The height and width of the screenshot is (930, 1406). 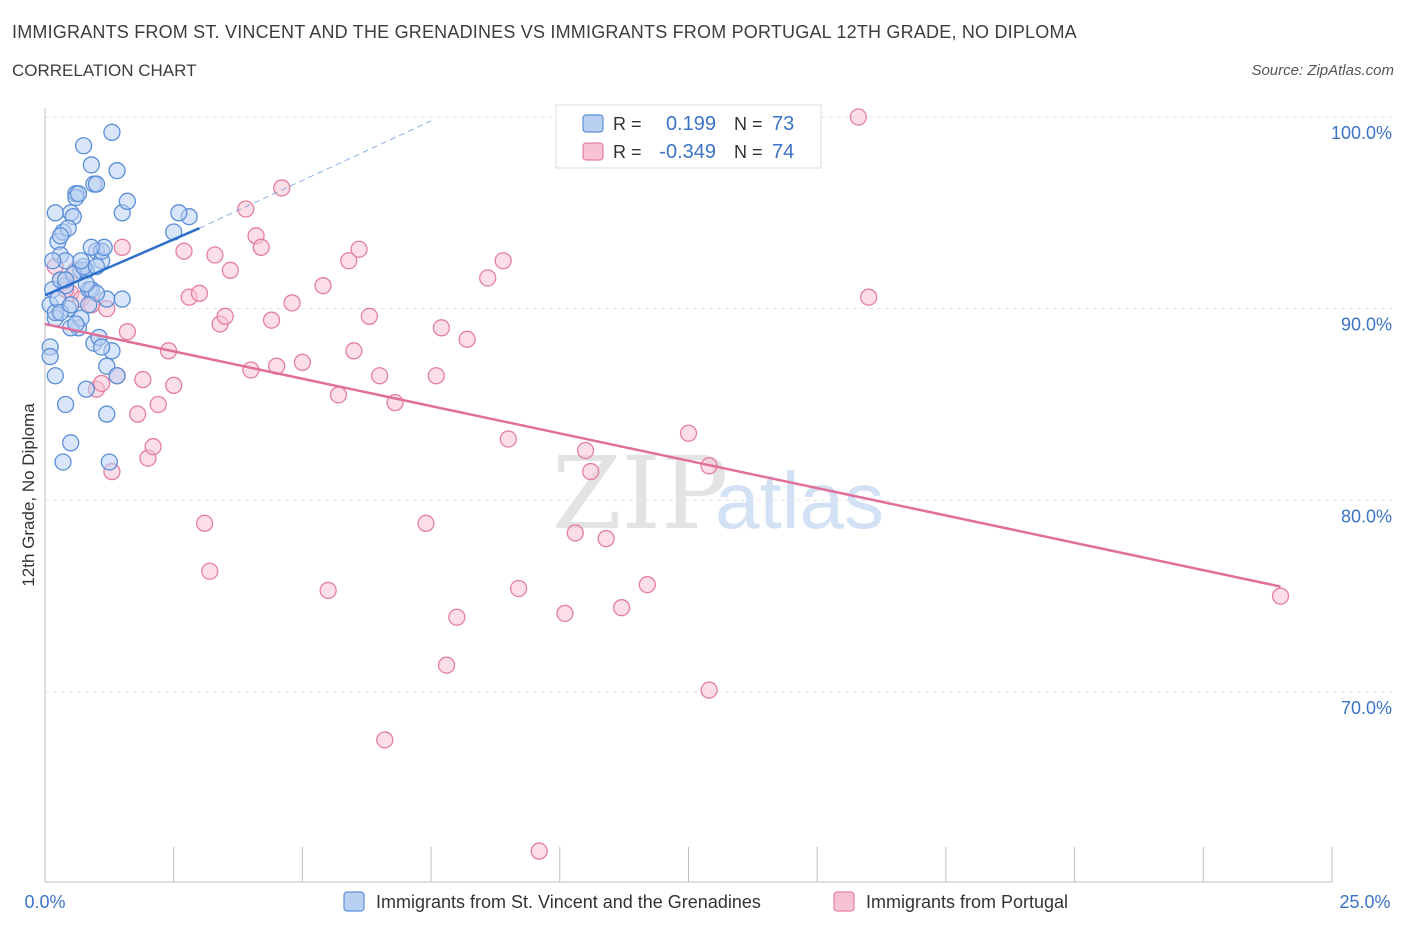 What do you see at coordinates (687, 152) in the screenshot?
I see `legend-r-value-pink: -0.349` at bounding box center [687, 152].